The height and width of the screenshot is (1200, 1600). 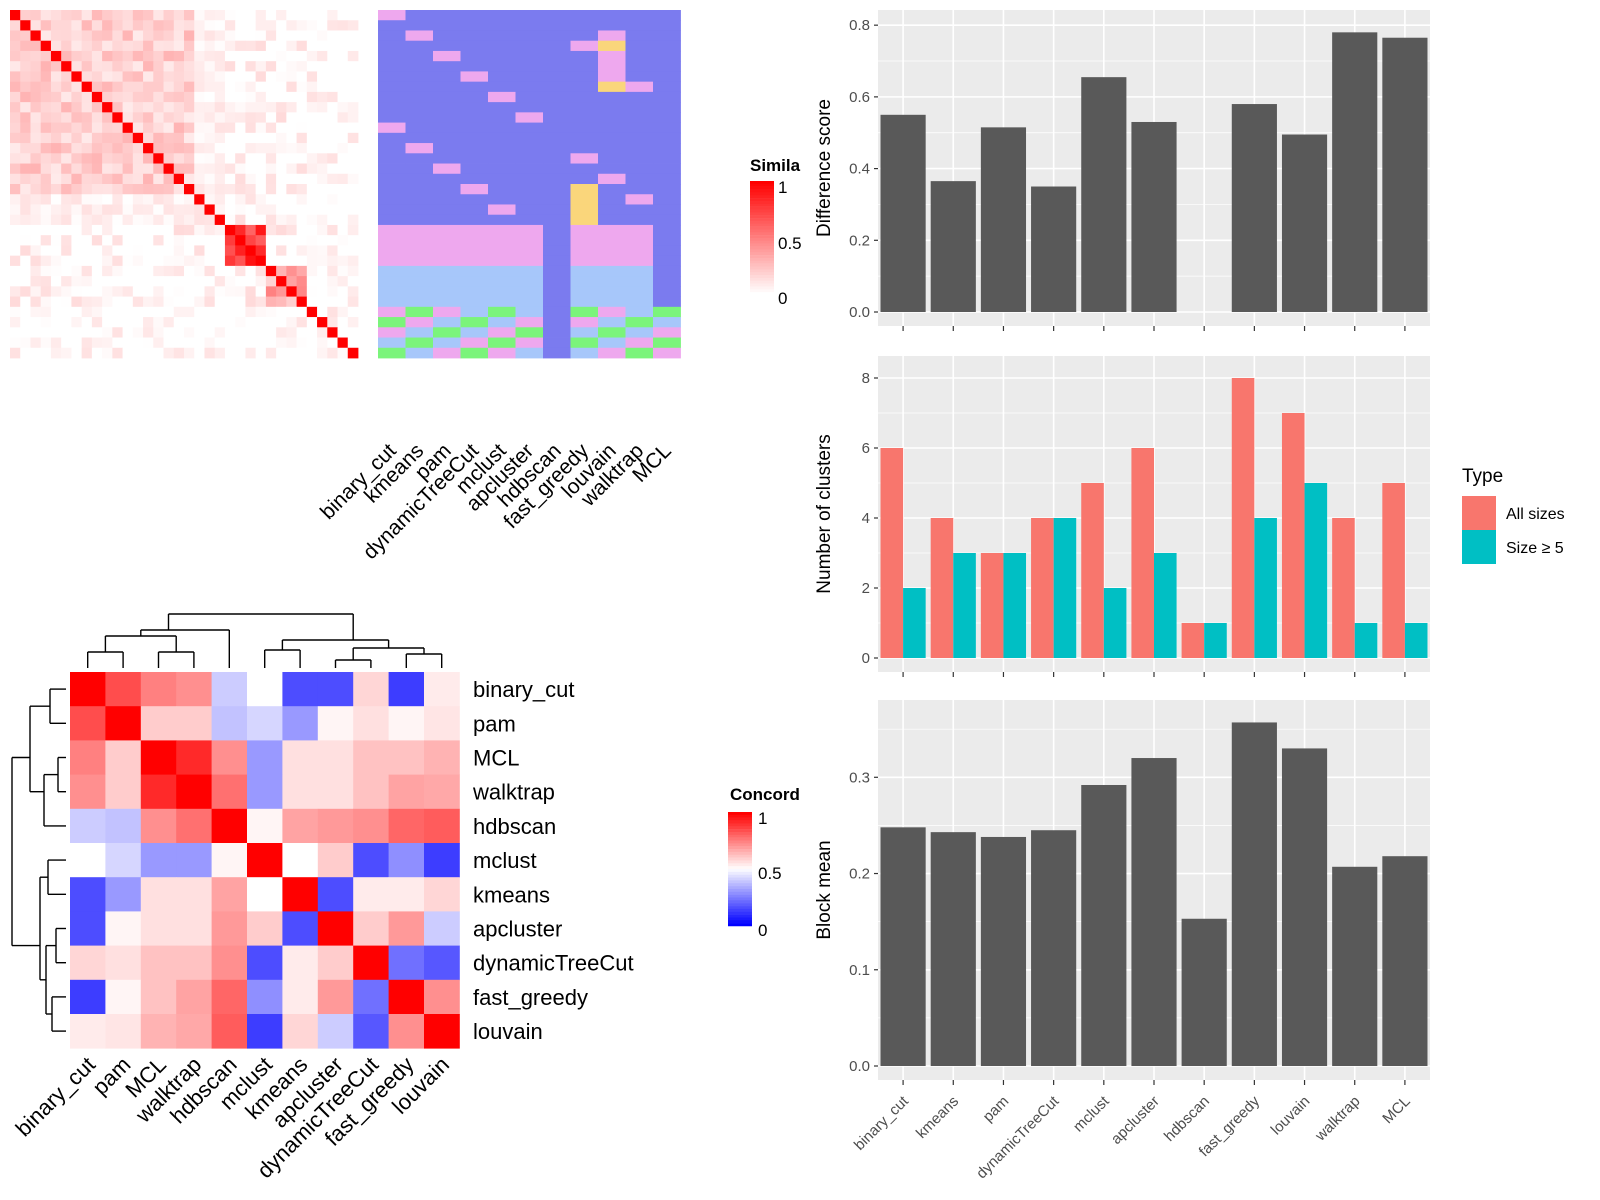 I want to click on y-tick-label: 0, so click(x=866, y=658).